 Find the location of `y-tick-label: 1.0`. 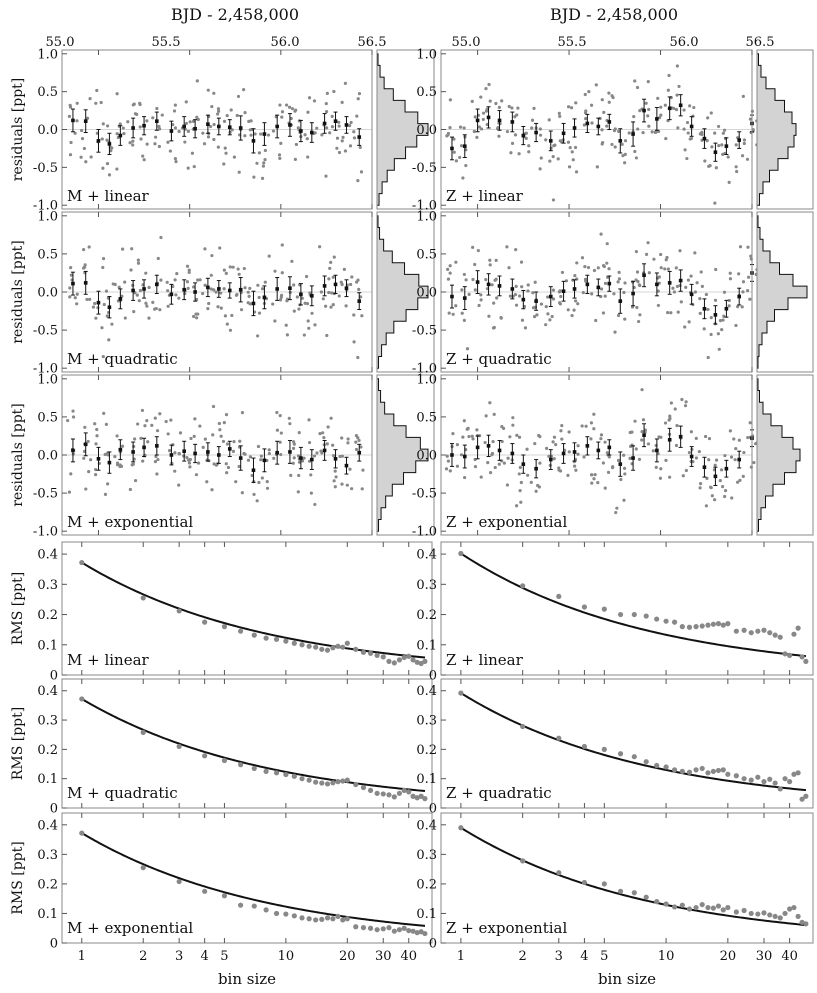

y-tick-label: 1.0 is located at coordinates (47, 216).